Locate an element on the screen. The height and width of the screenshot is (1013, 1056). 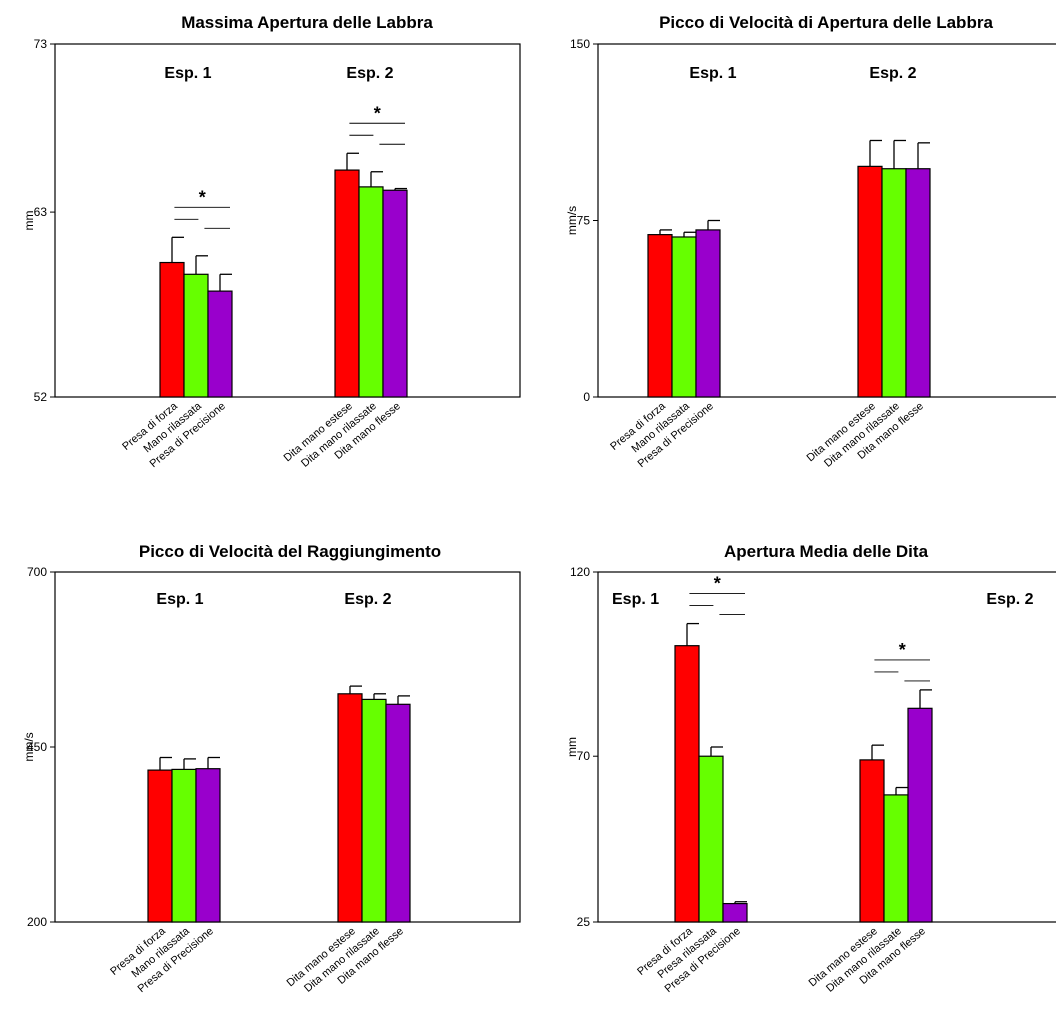
y-tick-label: 73 is located at coordinates (41, 44).